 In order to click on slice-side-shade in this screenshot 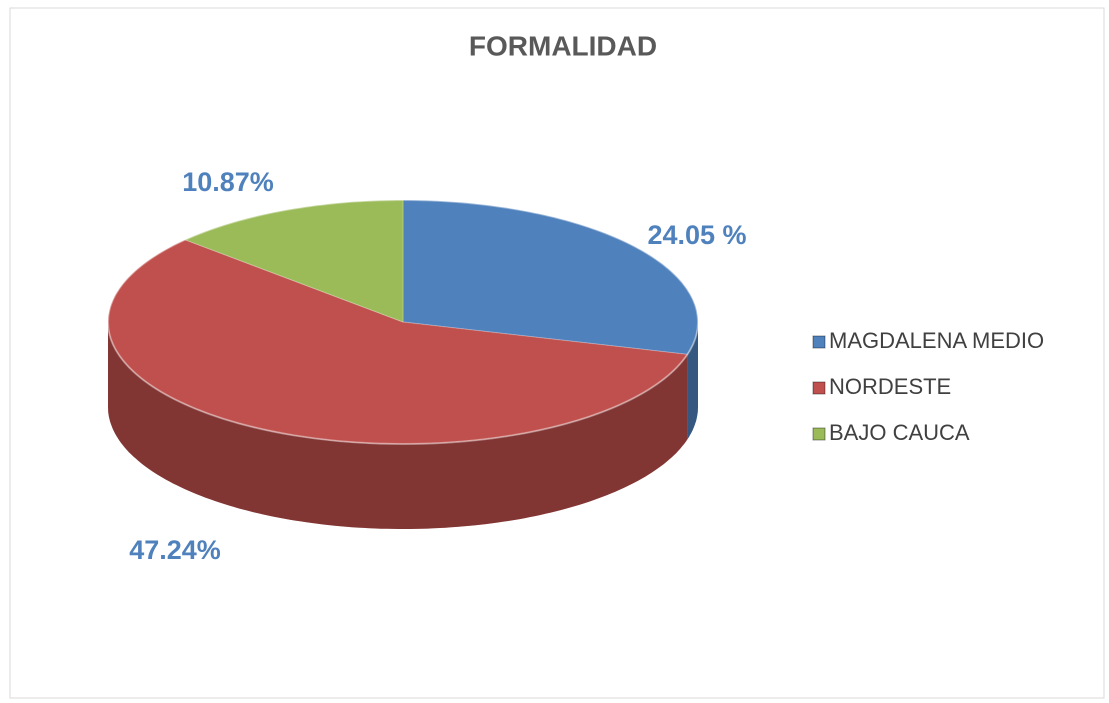, I will do `click(692, 381)`.